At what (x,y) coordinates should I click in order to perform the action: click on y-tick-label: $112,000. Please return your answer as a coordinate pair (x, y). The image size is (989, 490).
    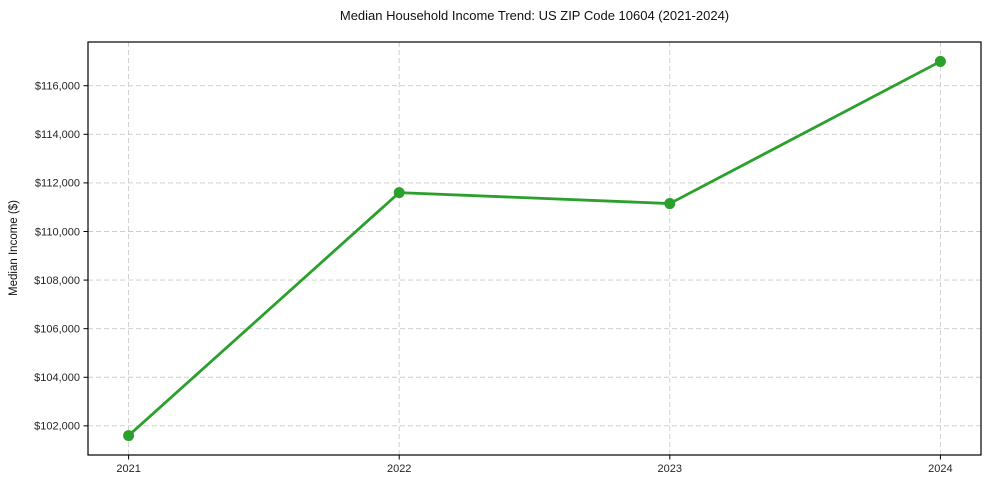
    Looking at the image, I should click on (57, 184).